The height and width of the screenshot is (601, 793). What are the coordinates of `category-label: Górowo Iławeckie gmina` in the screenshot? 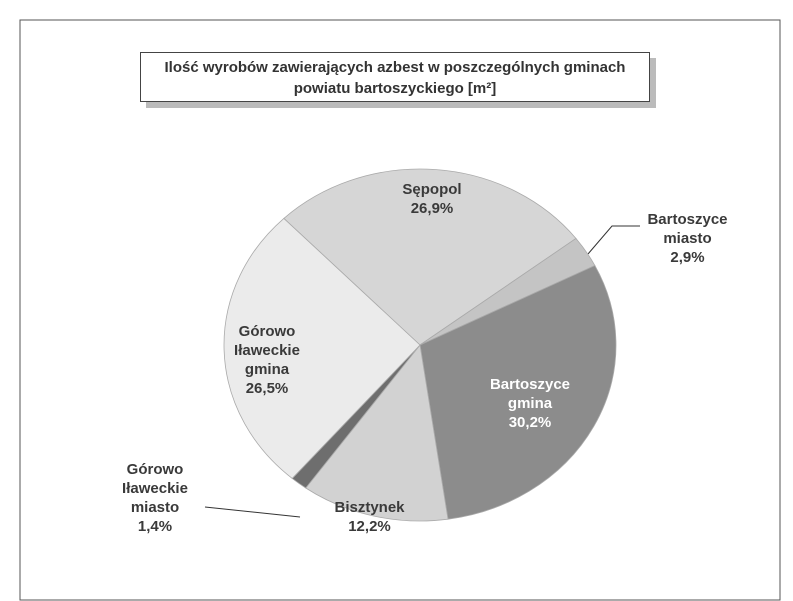 It's located at (267, 350).